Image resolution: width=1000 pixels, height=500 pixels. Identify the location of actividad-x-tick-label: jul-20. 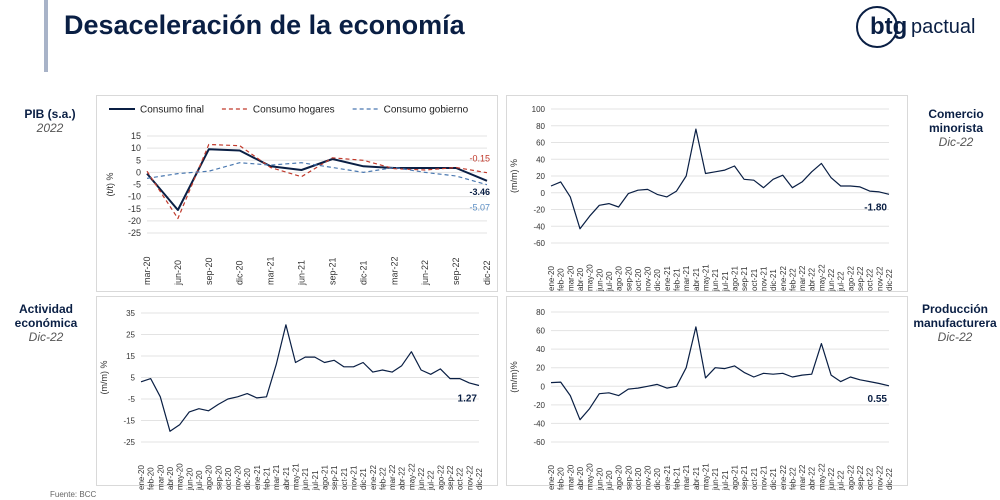
(199, 480).